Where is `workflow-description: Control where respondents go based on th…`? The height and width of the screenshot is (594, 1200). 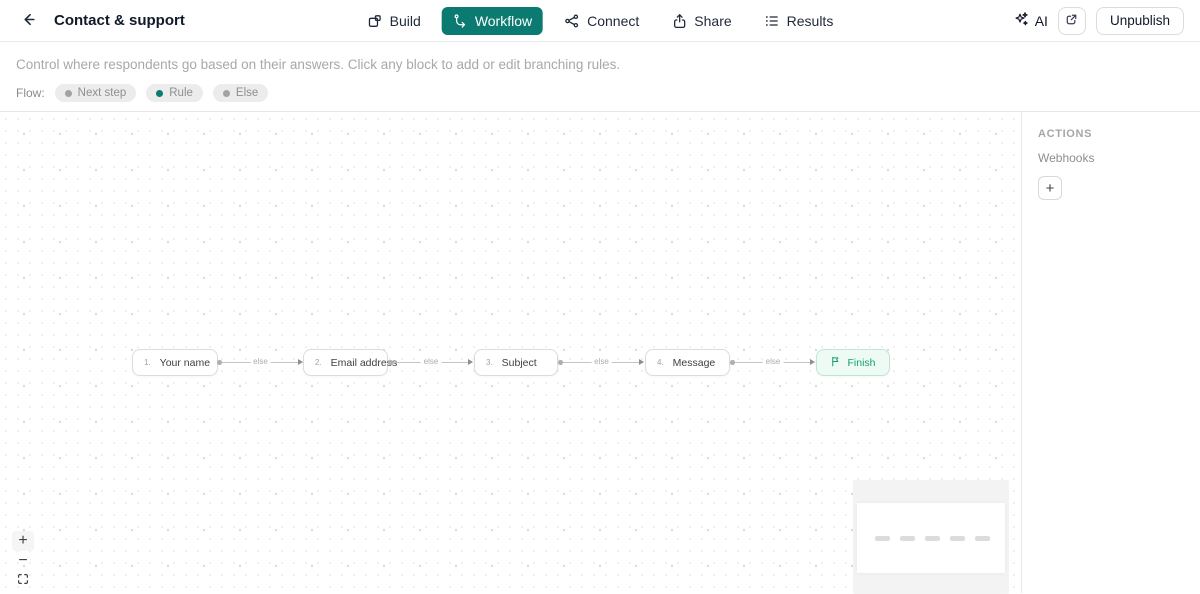 workflow-description: Control where respondents go based on th… is located at coordinates (600, 64).